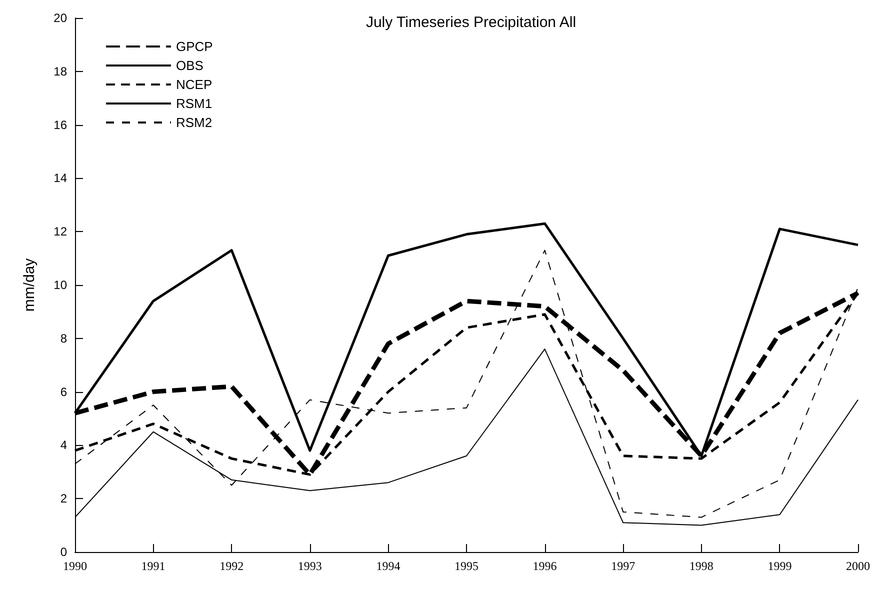  Describe the element at coordinates (64, 499) in the screenshot. I see `y-tick-label: 2` at that location.